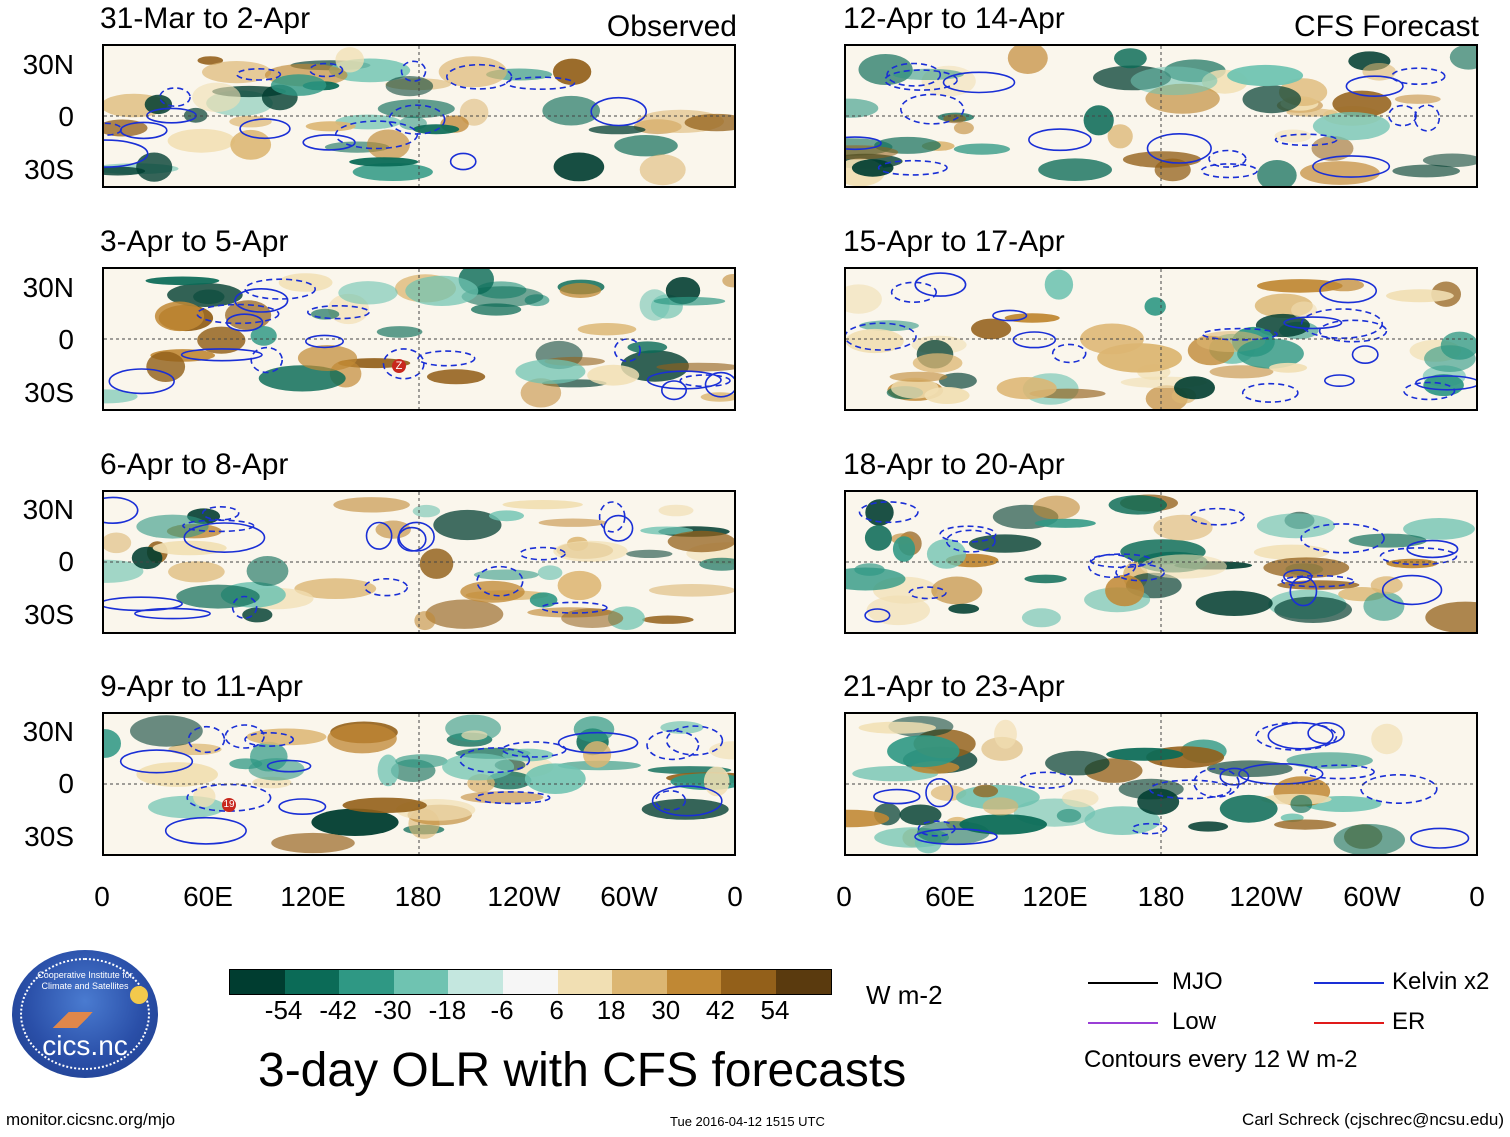  What do you see at coordinates (85, 1014) in the screenshot?
I see `logo-ring` at bounding box center [85, 1014].